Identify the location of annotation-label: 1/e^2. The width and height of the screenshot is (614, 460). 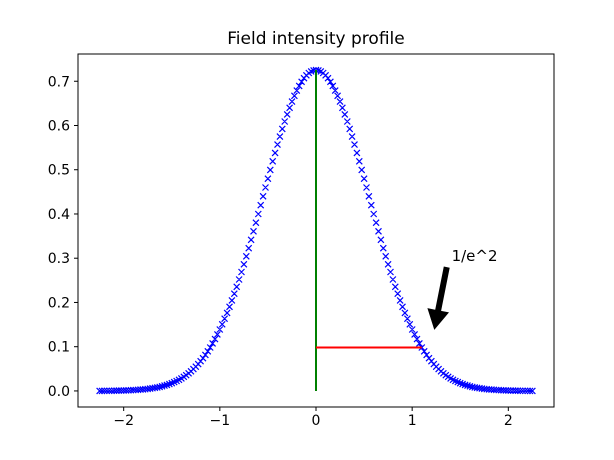
(474, 256).